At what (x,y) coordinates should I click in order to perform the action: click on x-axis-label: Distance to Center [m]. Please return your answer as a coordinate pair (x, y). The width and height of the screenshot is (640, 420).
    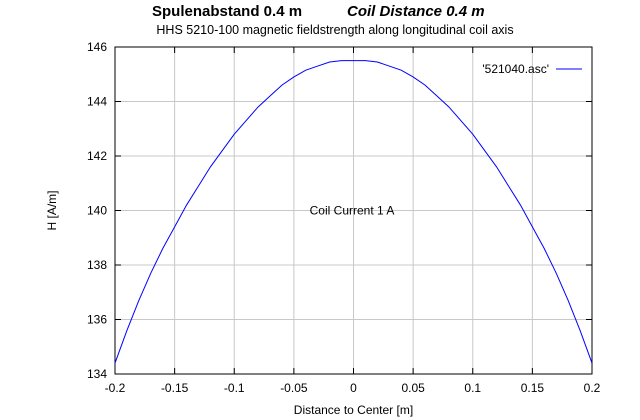
    Looking at the image, I should click on (353, 410).